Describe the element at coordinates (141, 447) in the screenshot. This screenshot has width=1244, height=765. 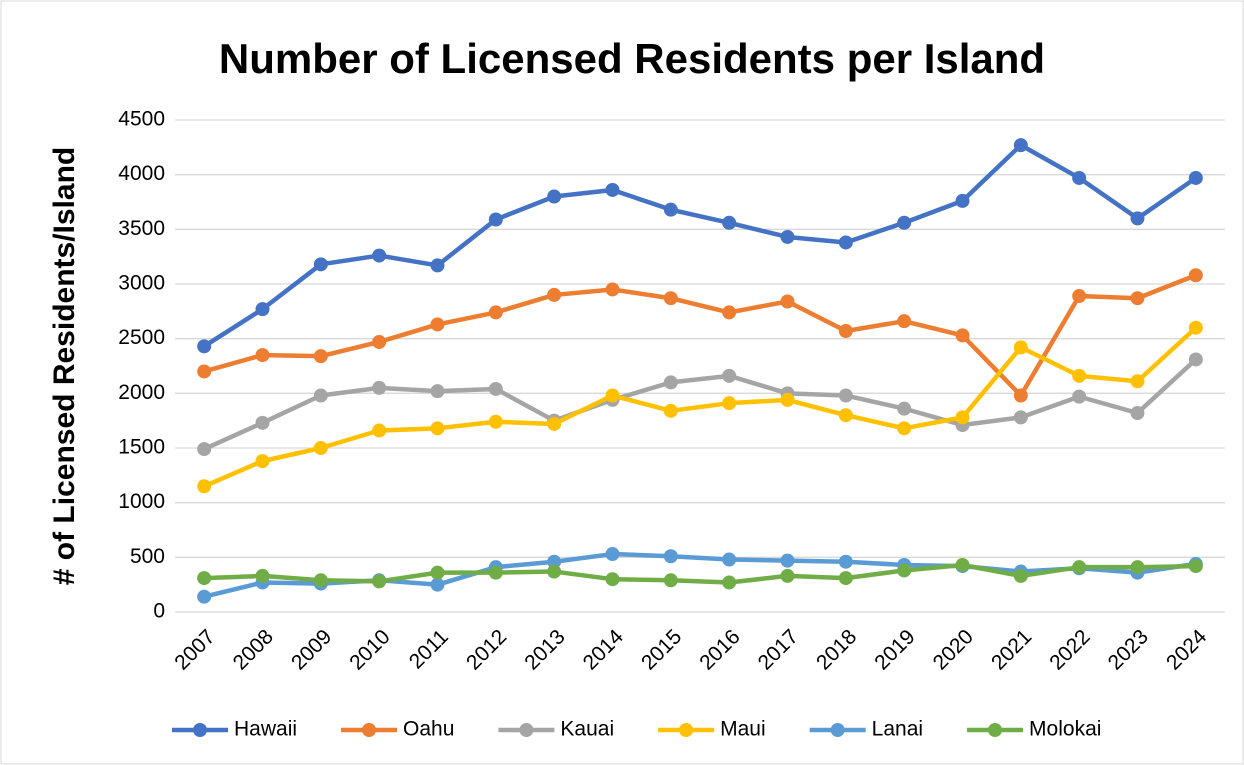
I see `y-tick-label: 1500` at that location.